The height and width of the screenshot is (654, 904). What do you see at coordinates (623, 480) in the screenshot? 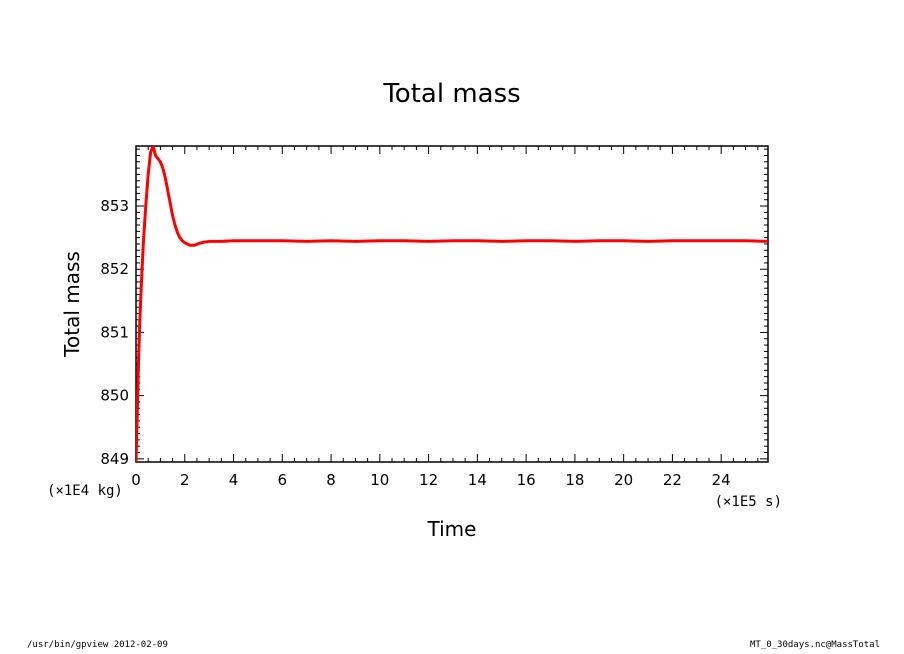
I see `x-tick-label: 20` at bounding box center [623, 480].